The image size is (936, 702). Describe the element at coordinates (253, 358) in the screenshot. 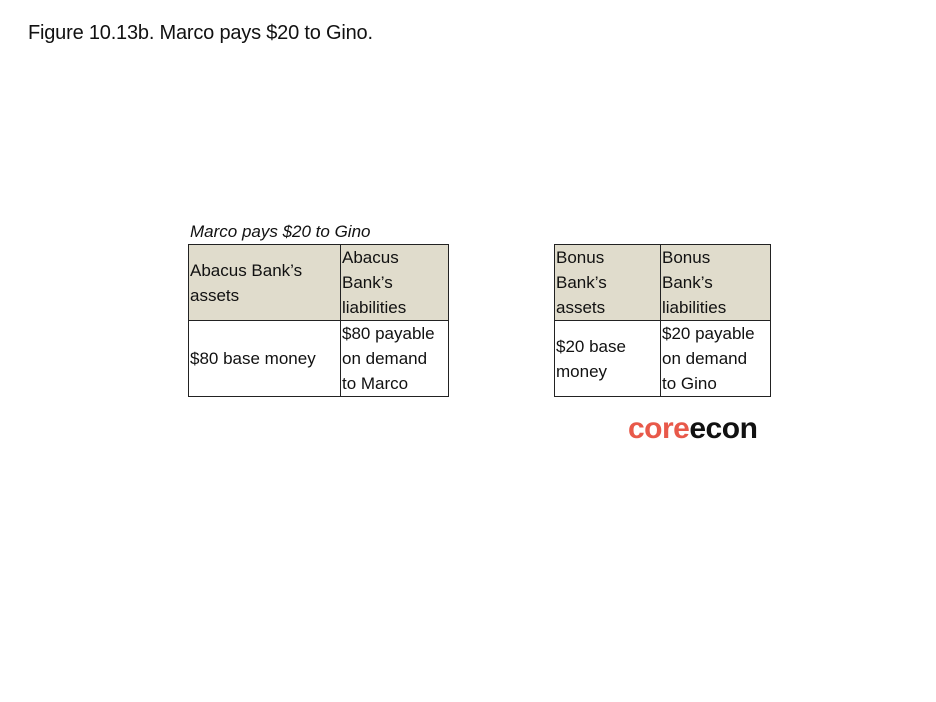

I see `abacus-assets-value: $80 base money` at that location.